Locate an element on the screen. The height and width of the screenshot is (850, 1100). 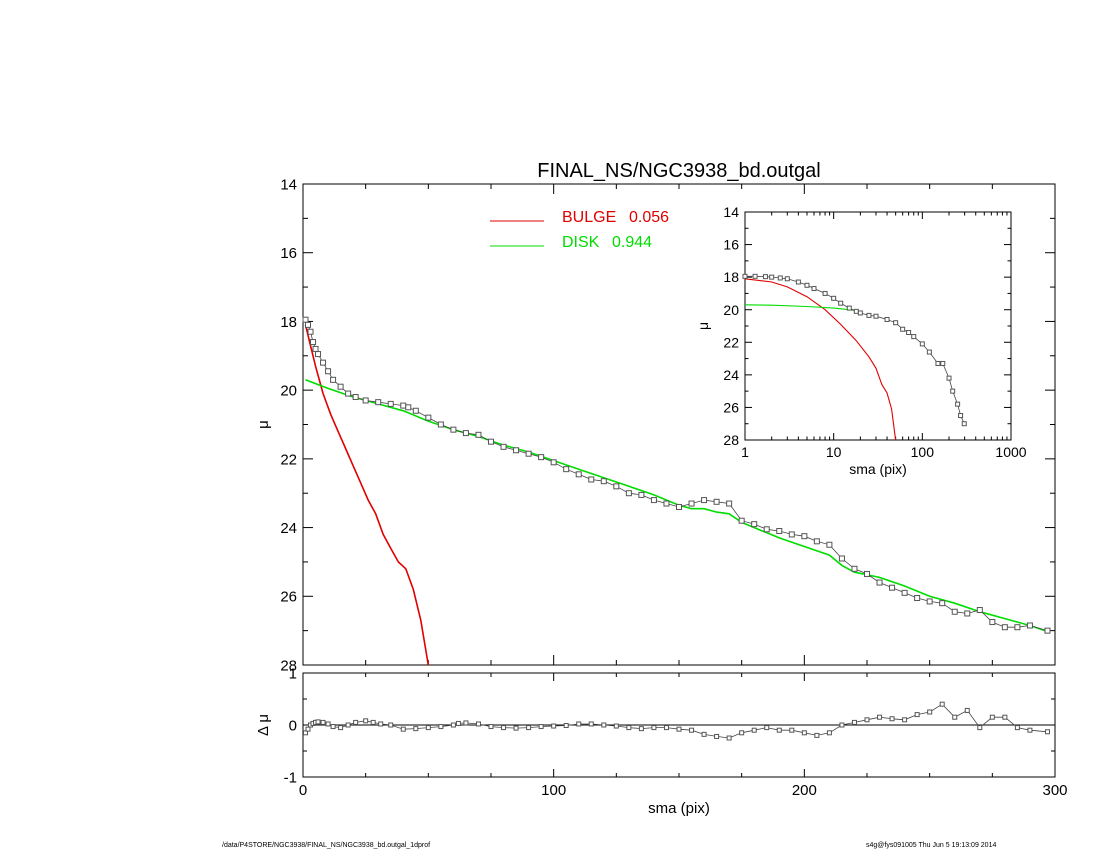
resid-ylabel: Δ μ is located at coordinates (263, 725).